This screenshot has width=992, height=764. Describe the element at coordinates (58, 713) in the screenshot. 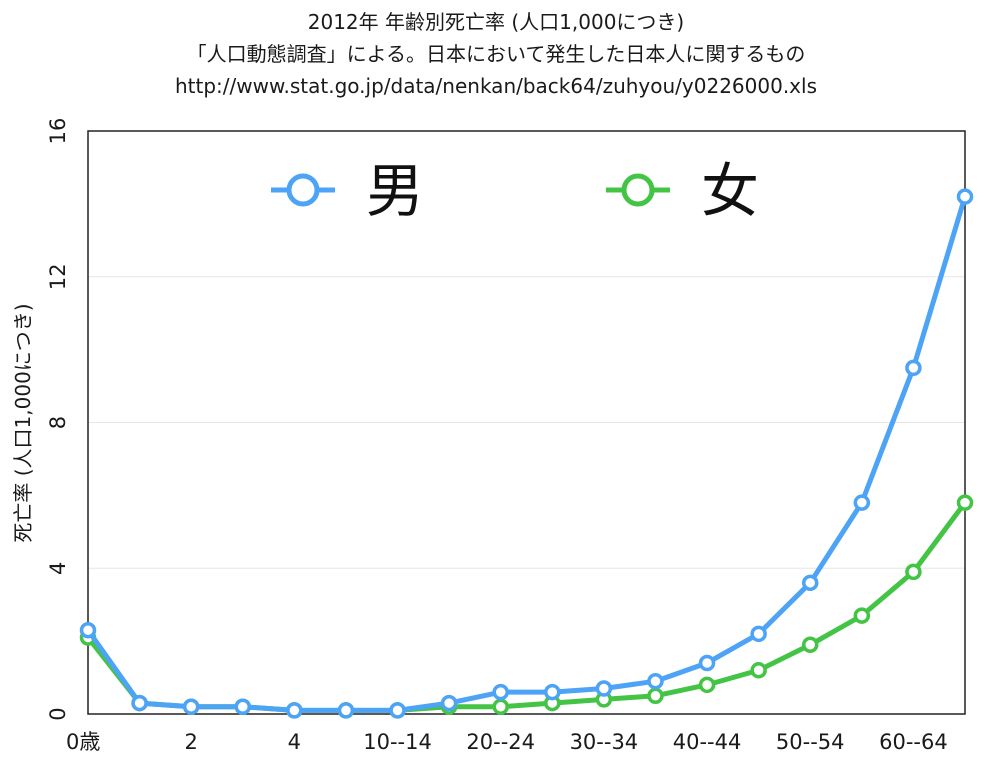

I see `y-tick-label: 0` at that location.